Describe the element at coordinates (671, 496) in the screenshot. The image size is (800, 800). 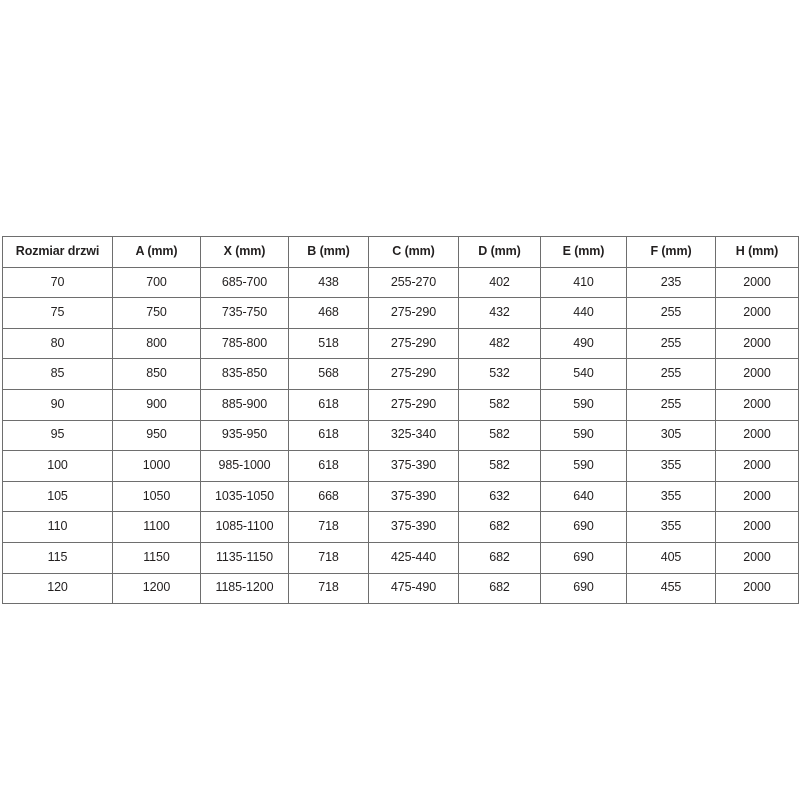
I see `cell-r7-c7: 355` at that location.